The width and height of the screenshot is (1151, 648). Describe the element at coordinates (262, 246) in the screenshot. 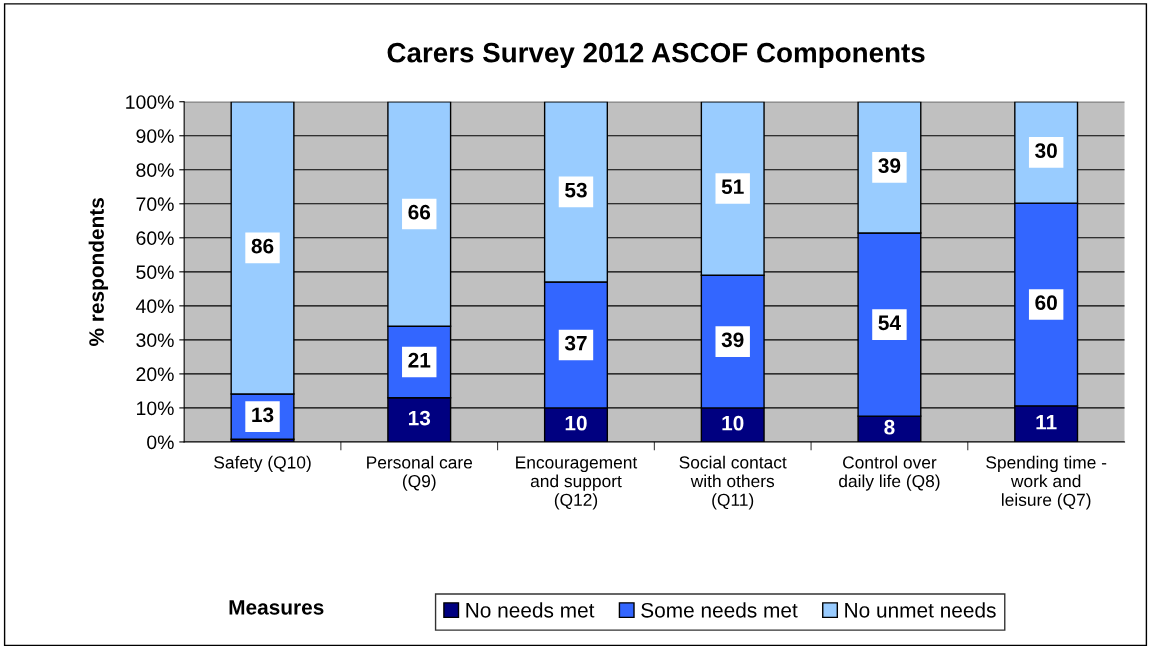

I see `data-label: 86` at that location.